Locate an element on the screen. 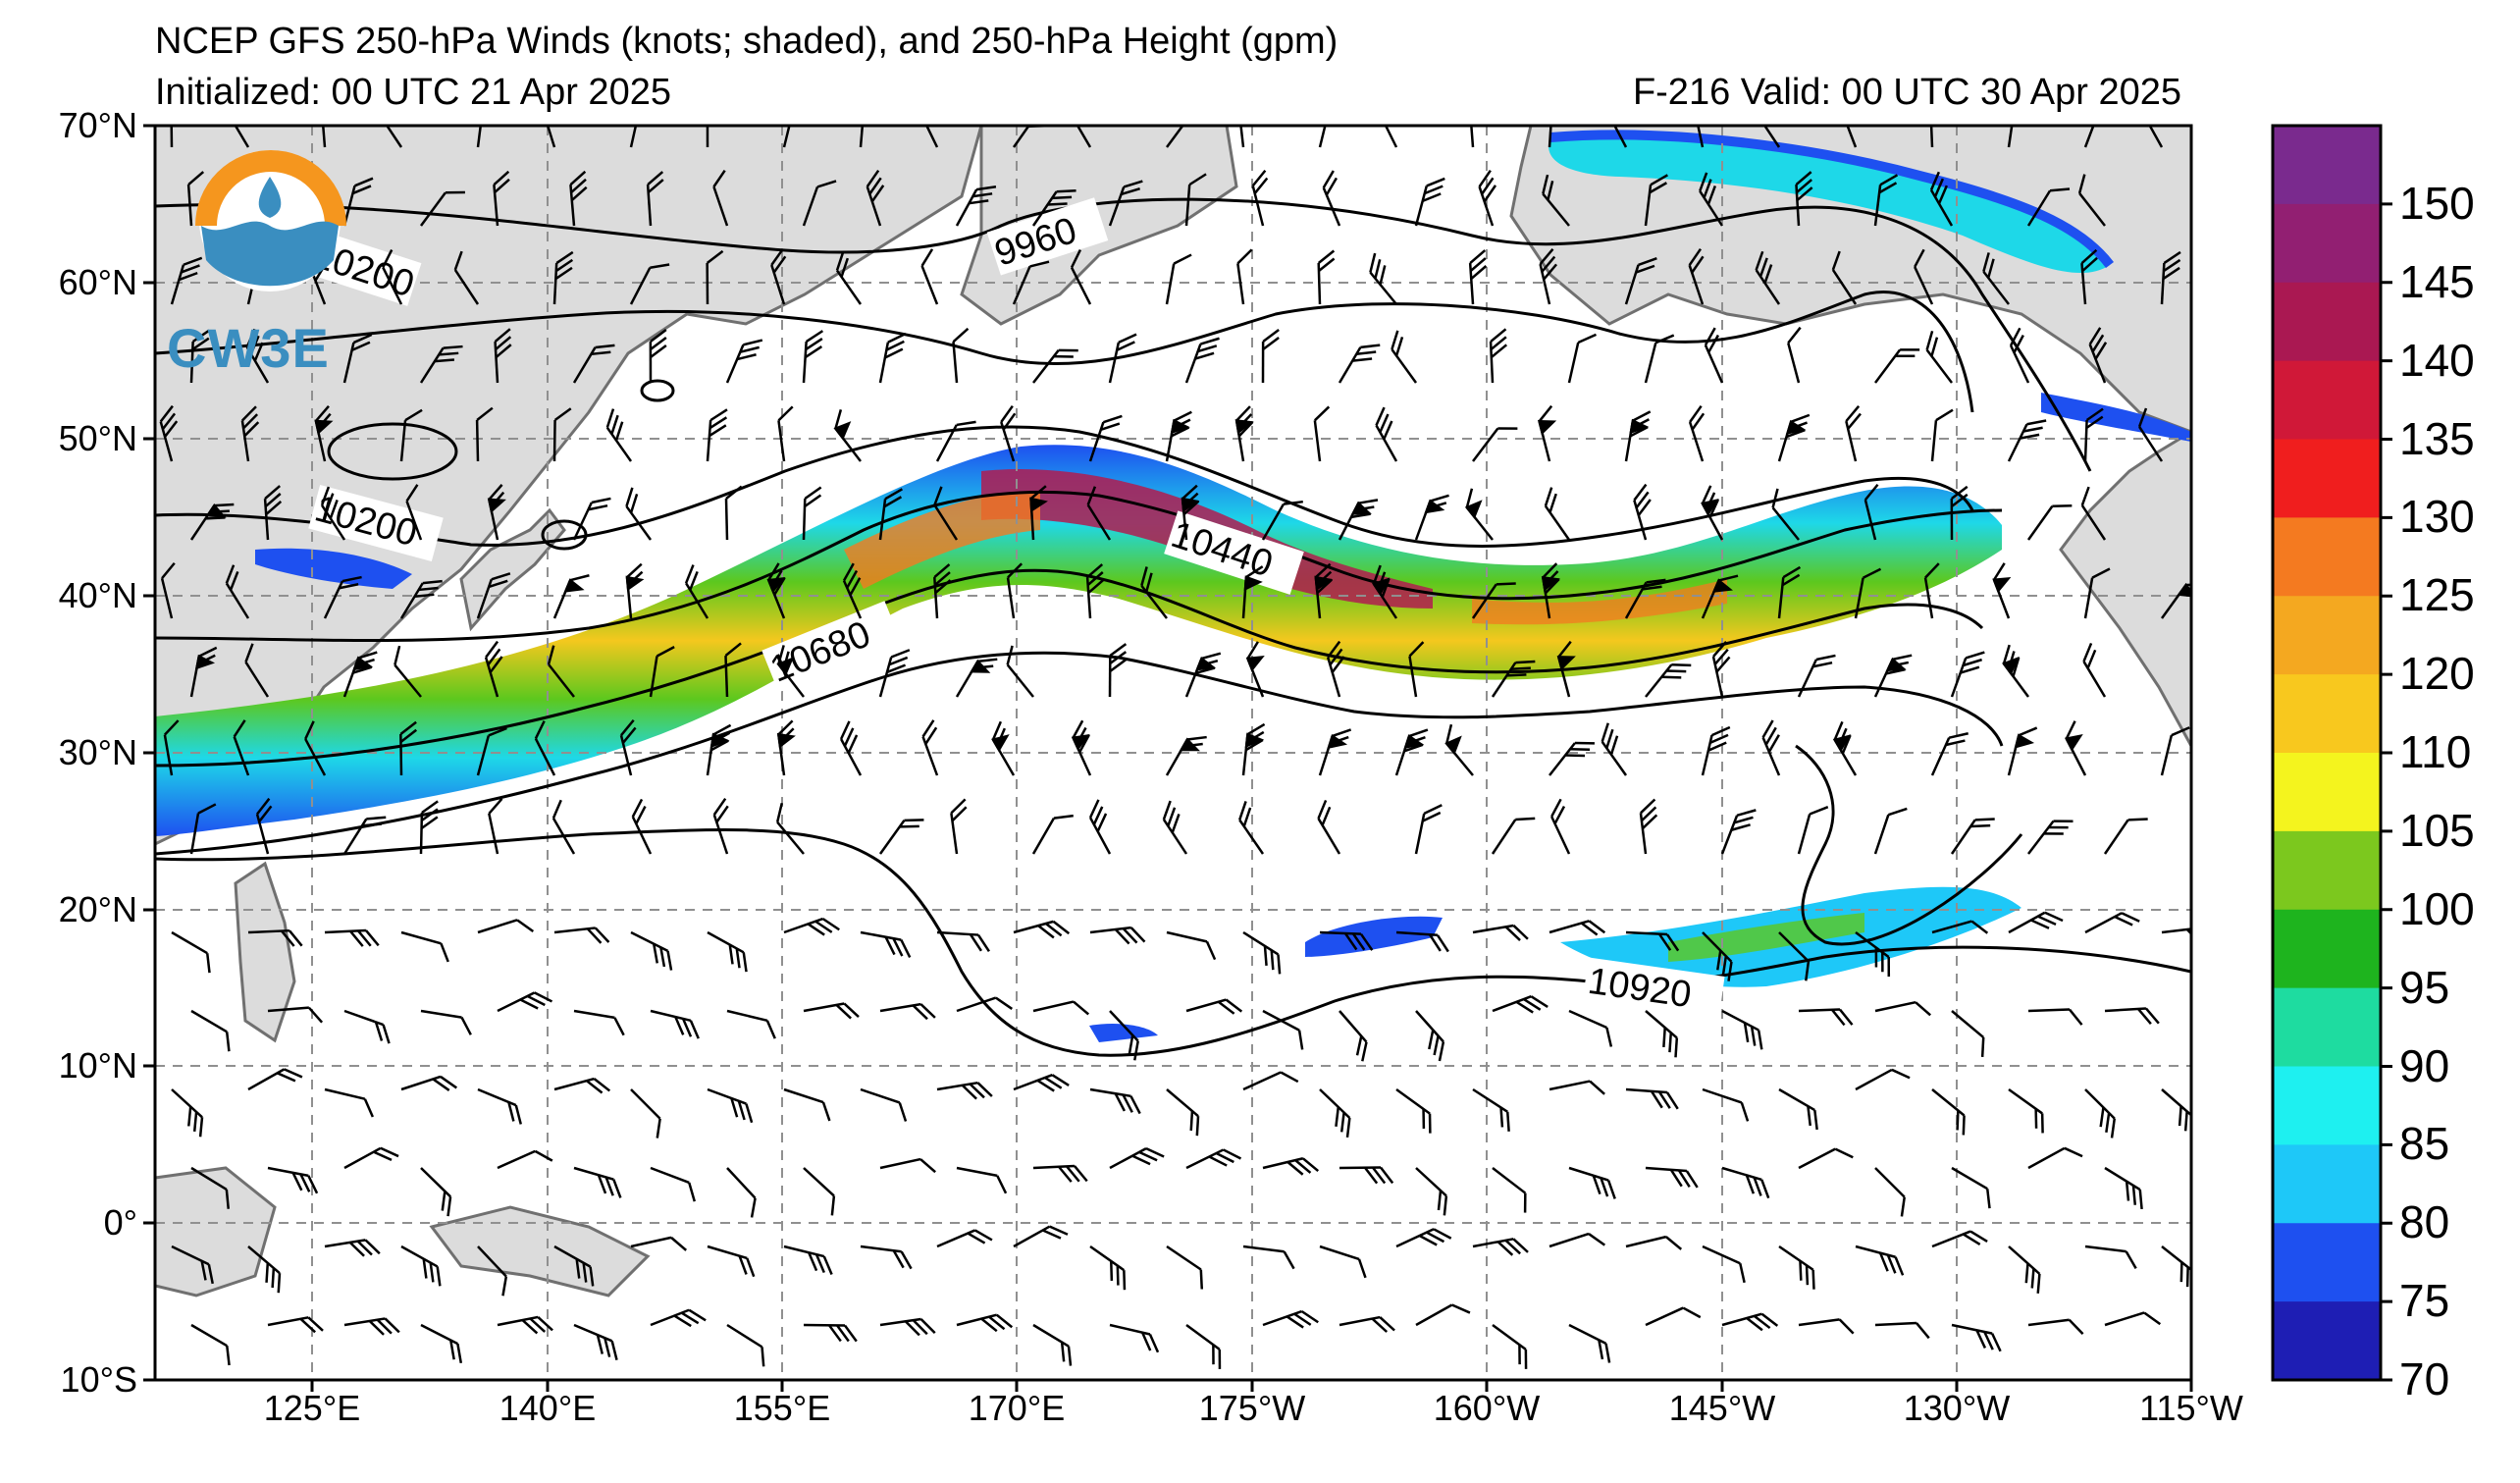  colorbar-label: 145 is located at coordinates (2437, 281).